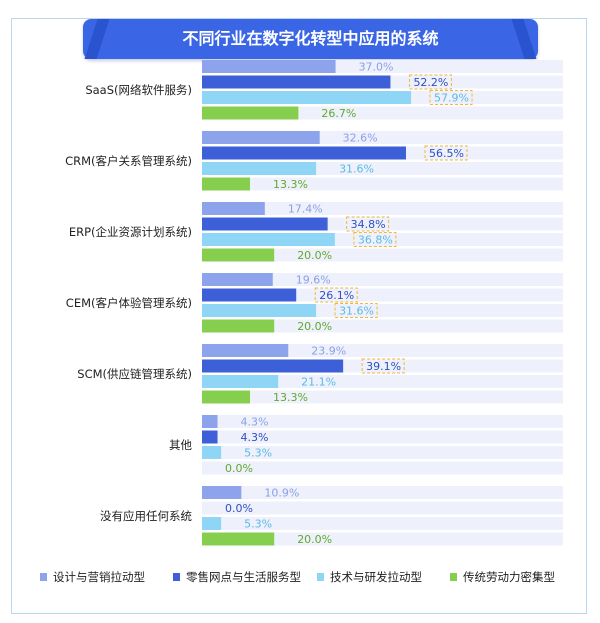 The width and height of the screenshot is (600, 623). Describe the element at coordinates (509, 577) in the screenshot. I see `legend-label: 传统劳动力密集型` at that location.